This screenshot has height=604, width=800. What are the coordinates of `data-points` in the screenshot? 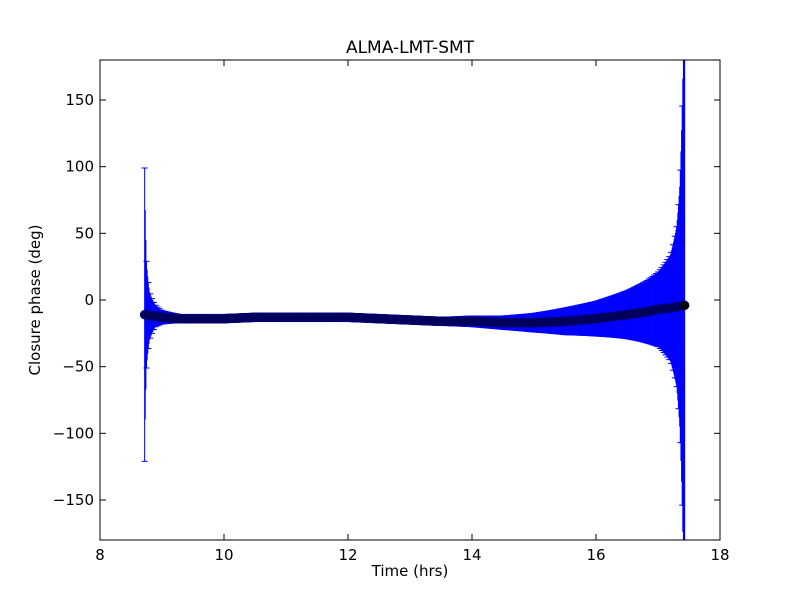 It's located at (414, 314).